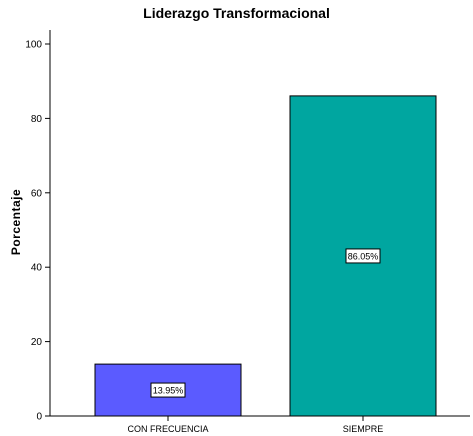  I want to click on y-tick-label: 60, so click(37, 193).